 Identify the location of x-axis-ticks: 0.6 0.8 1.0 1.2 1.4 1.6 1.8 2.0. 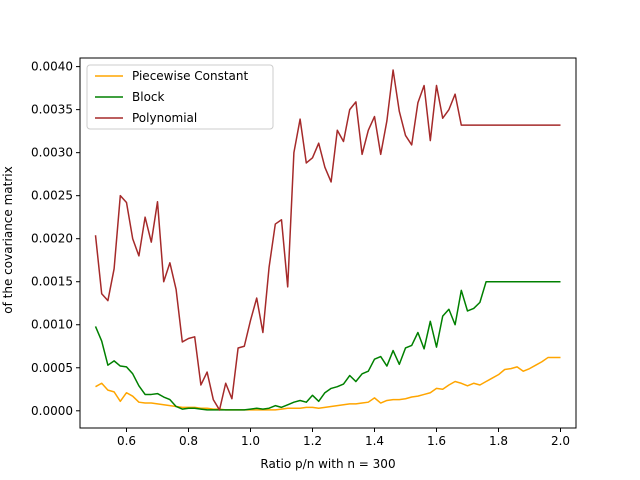
(343, 438).